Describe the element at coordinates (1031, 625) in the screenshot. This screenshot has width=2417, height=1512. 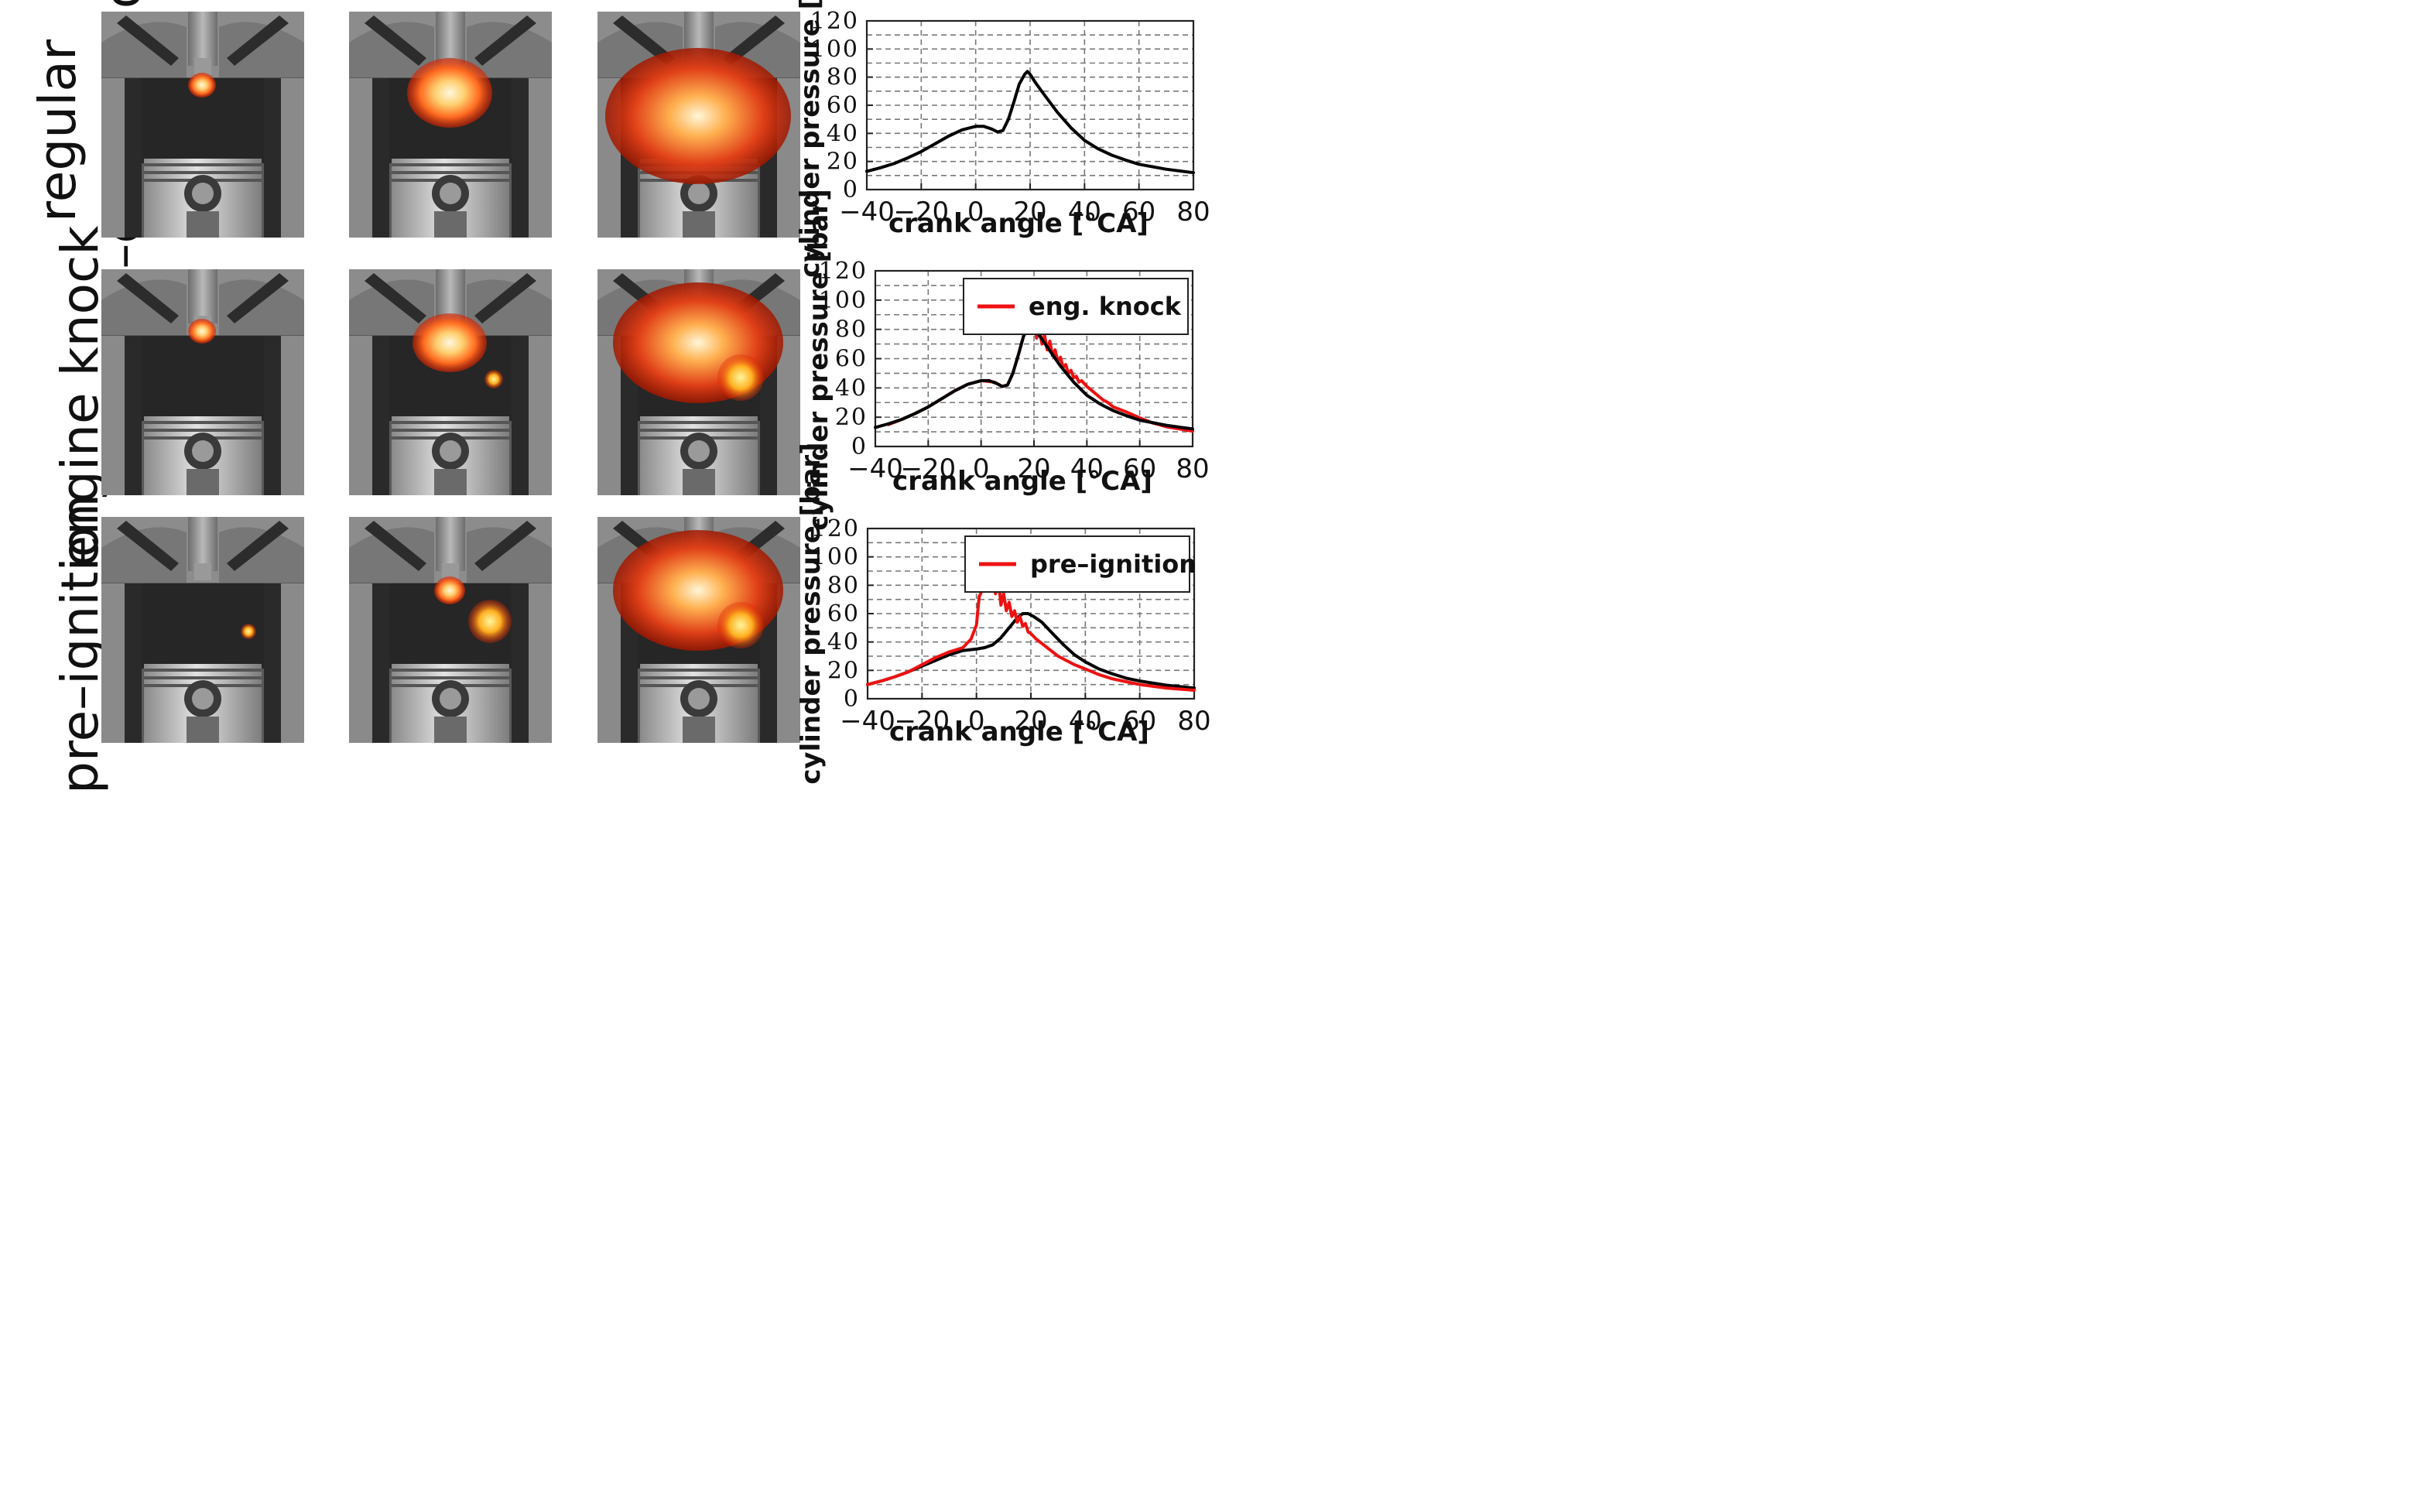
I see `series-line-pre-ignition` at that location.